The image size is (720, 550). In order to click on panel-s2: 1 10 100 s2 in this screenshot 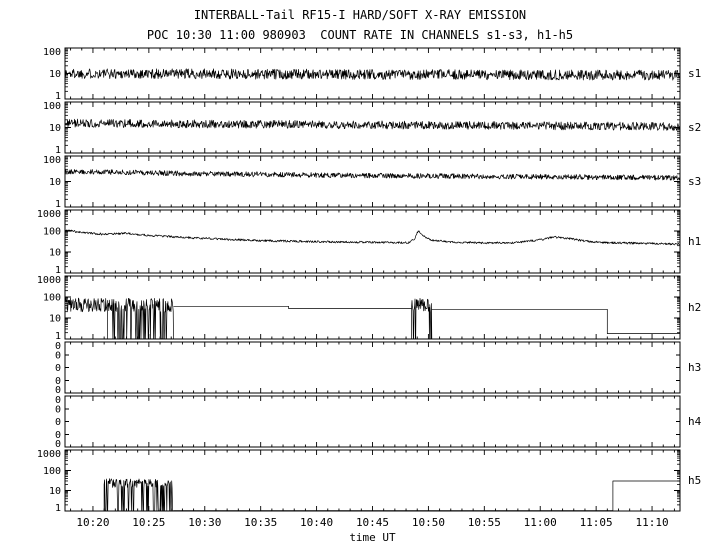, I will do `click(372, 128)`.